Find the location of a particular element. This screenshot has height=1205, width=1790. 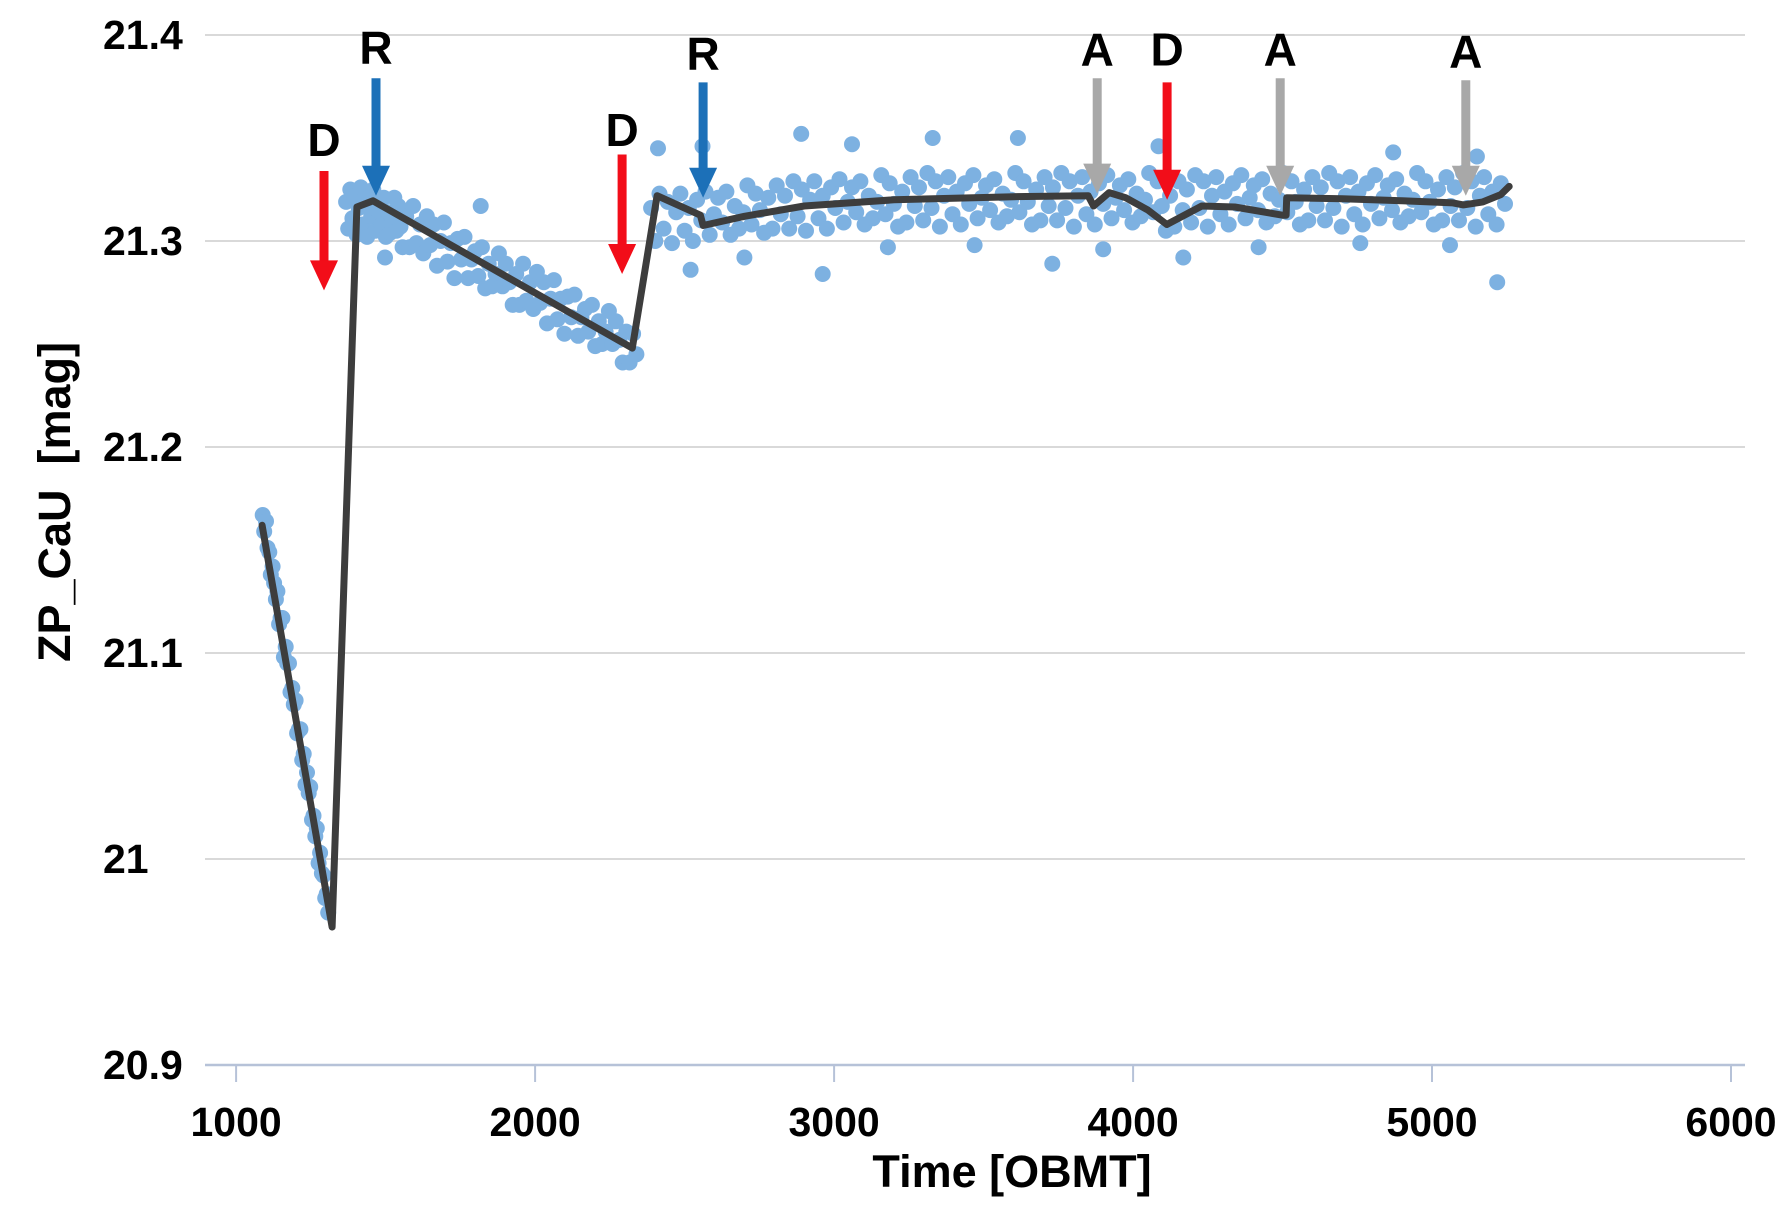

y-tick-label: 20.9 is located at coordinates (143, 1065).